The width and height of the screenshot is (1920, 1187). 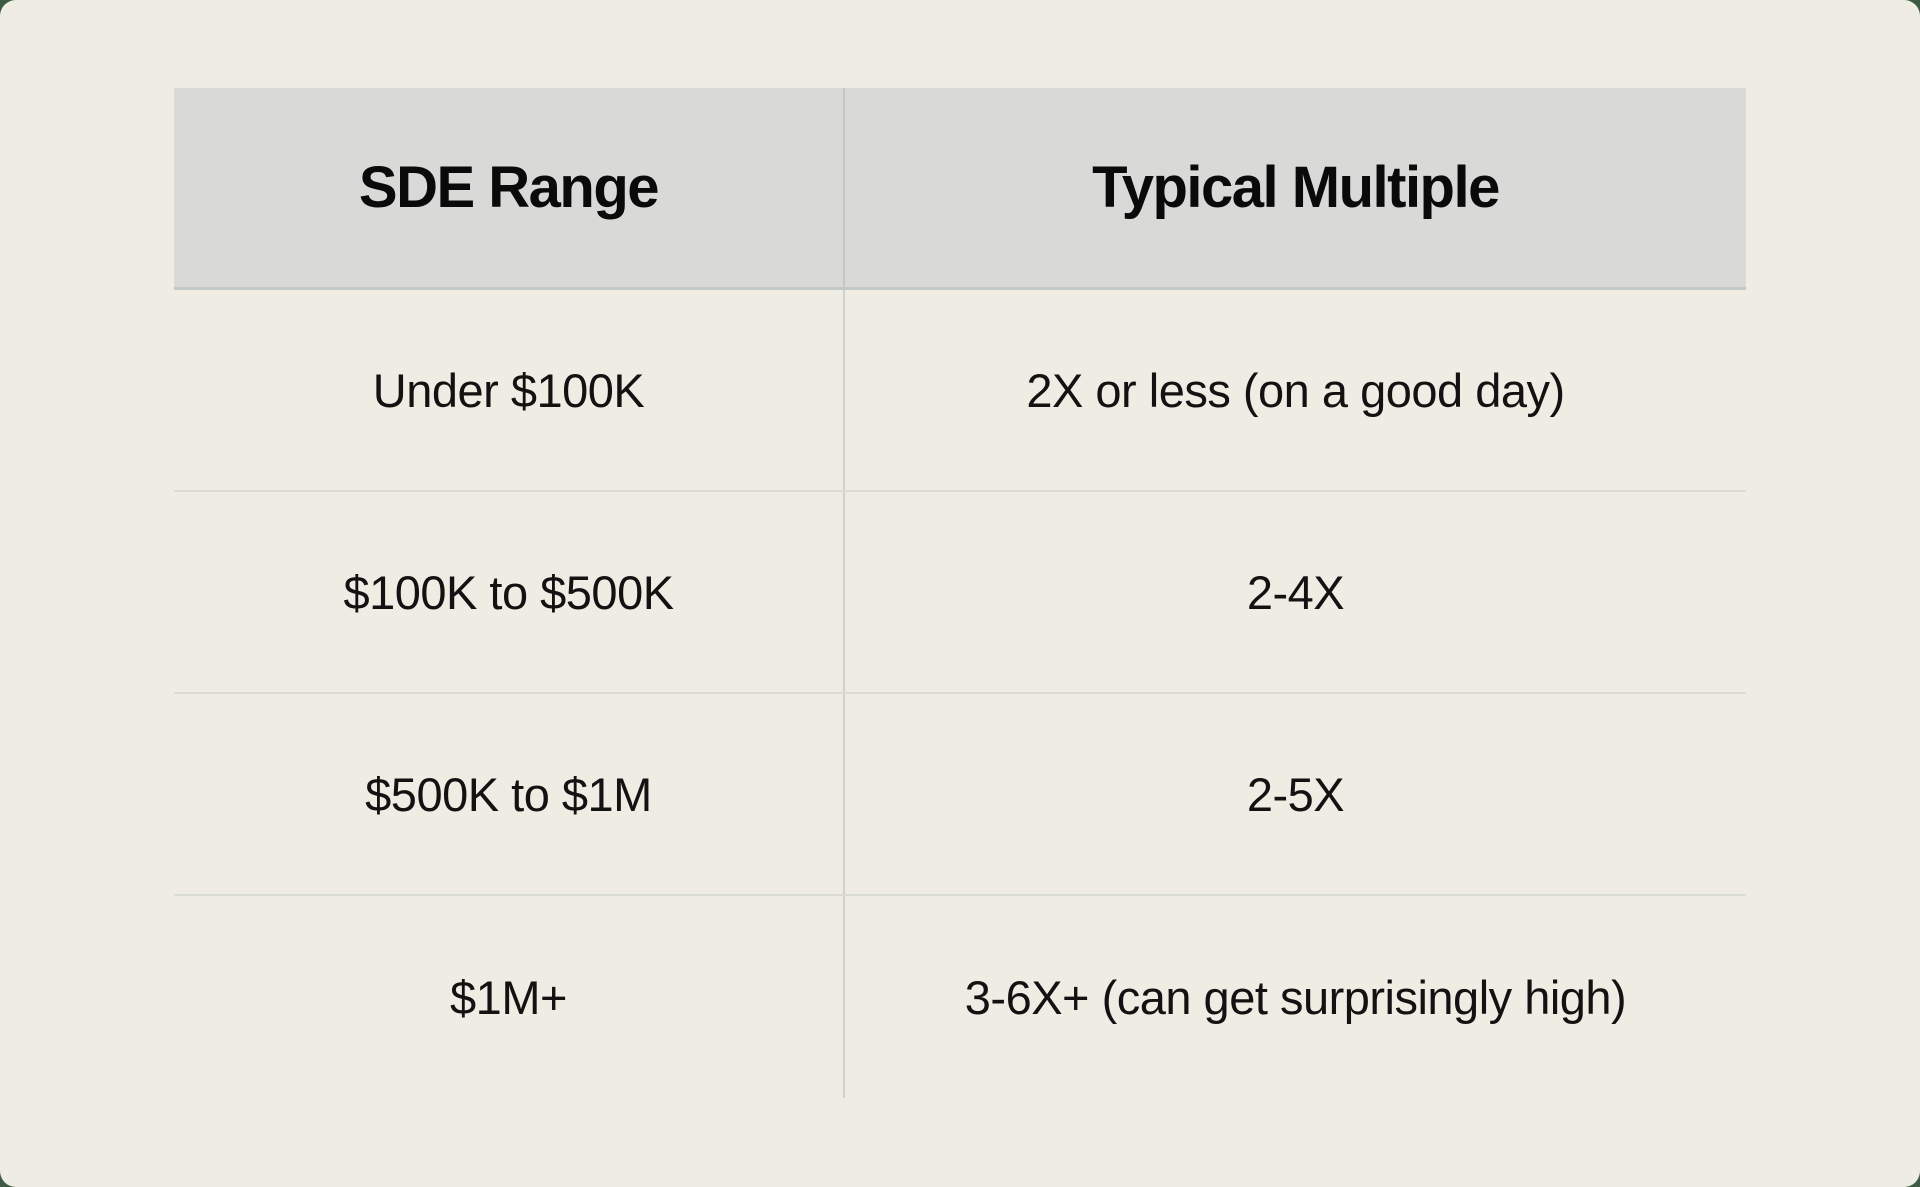 I want to click on table-header-row: SDE Range Typical Multiple, so click(x=960, y=189).